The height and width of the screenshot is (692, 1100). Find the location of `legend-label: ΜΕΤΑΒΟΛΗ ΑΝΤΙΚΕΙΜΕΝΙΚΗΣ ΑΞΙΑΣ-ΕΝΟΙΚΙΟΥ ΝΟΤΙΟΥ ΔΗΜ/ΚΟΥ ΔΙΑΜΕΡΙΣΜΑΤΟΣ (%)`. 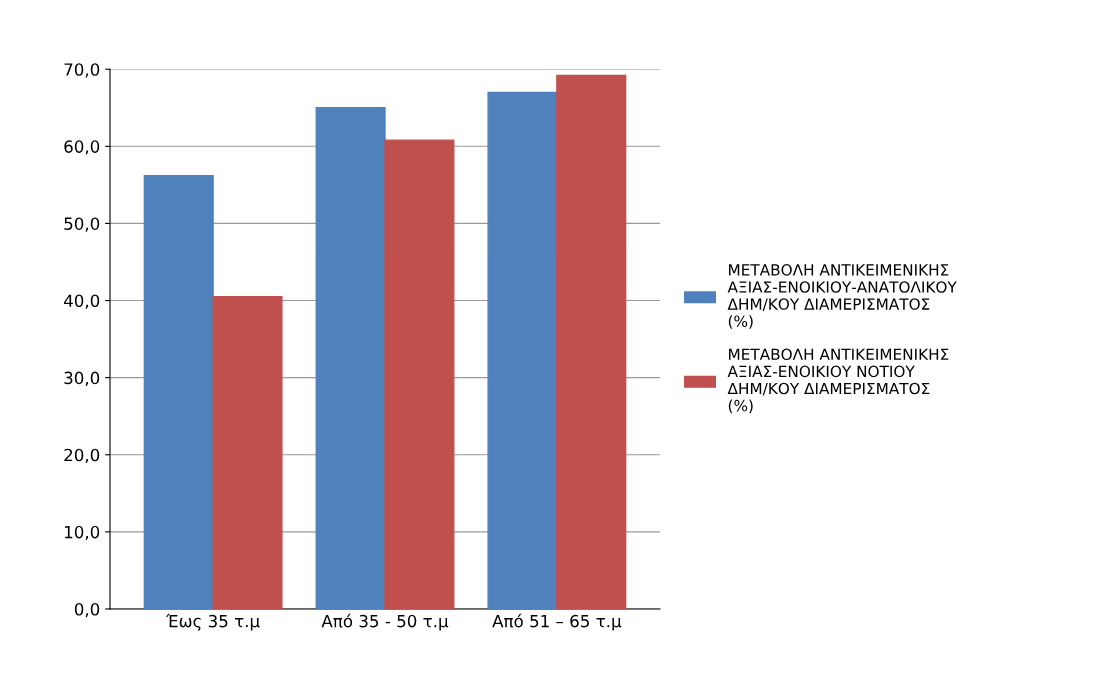

legend-label: ΜΕΤΑΒΟΛΗ ΑΝΤΙΚΕΙΜΕΝΙΚΗΣ ΑΞΙΑΣ-ΕΝΟΙΚΙΟΥ ΝΟΤΙΟΥ ΔΗΜ/ΚΟΥ ΔΙΑΜΕΡΙΣΜΑΤΟΣ (%) is located at coordinates (838, 381).